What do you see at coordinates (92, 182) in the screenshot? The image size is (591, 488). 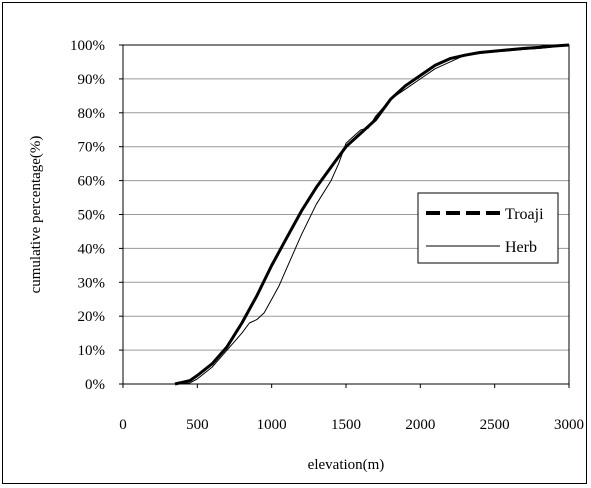 I see `y-tick-label-6: 60%` at bounding box center [92, 182].